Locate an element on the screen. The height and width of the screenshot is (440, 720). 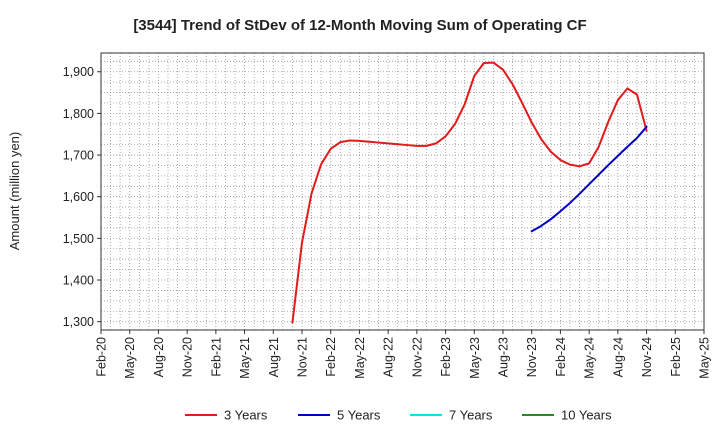
y-tick-label: 1,600 is located at coordinates (78, 197).